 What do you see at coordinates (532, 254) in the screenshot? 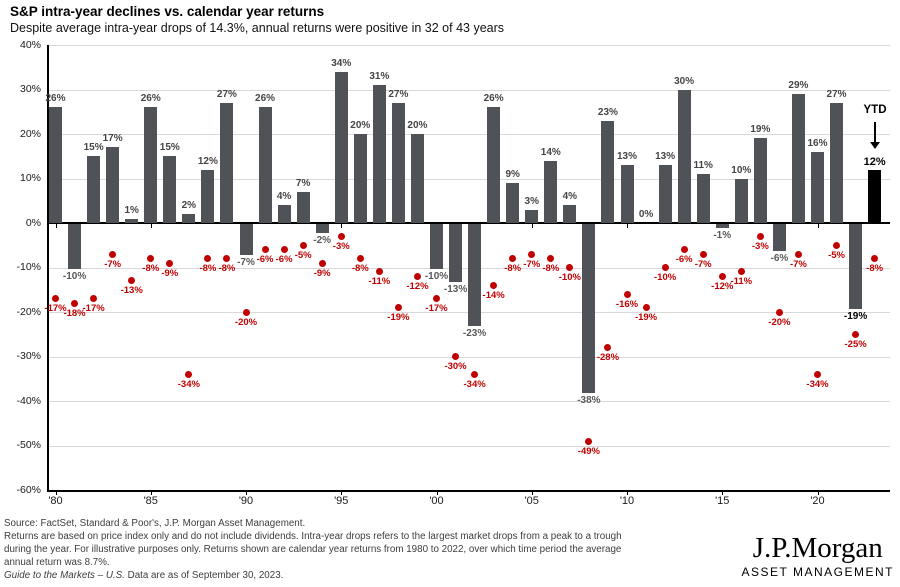
I see `dot-2005` at bounding box center [532, 254].